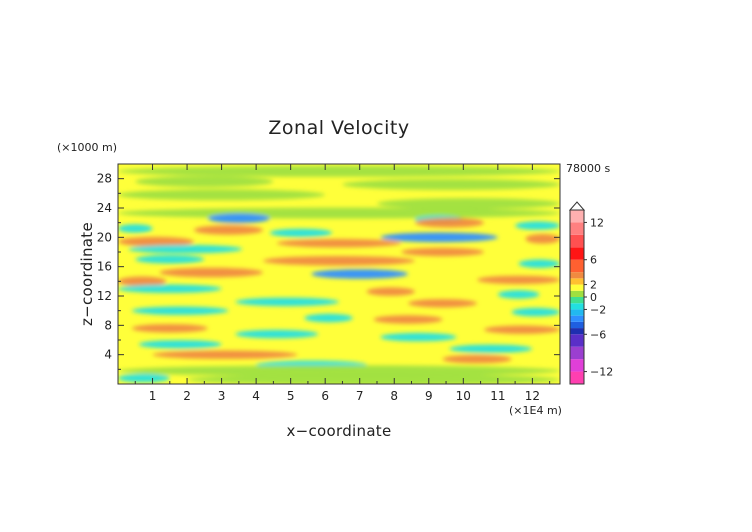  Describe the element at coordinates (593, 297) in the screenshot. I see `colorbar-label: 0` at that location.